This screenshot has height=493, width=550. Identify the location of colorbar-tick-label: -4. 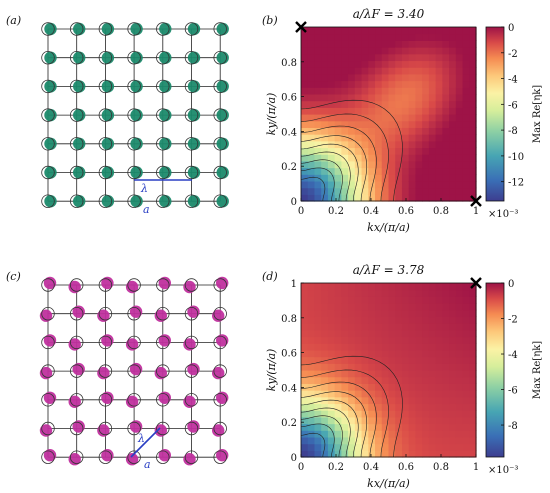
(513, 80).